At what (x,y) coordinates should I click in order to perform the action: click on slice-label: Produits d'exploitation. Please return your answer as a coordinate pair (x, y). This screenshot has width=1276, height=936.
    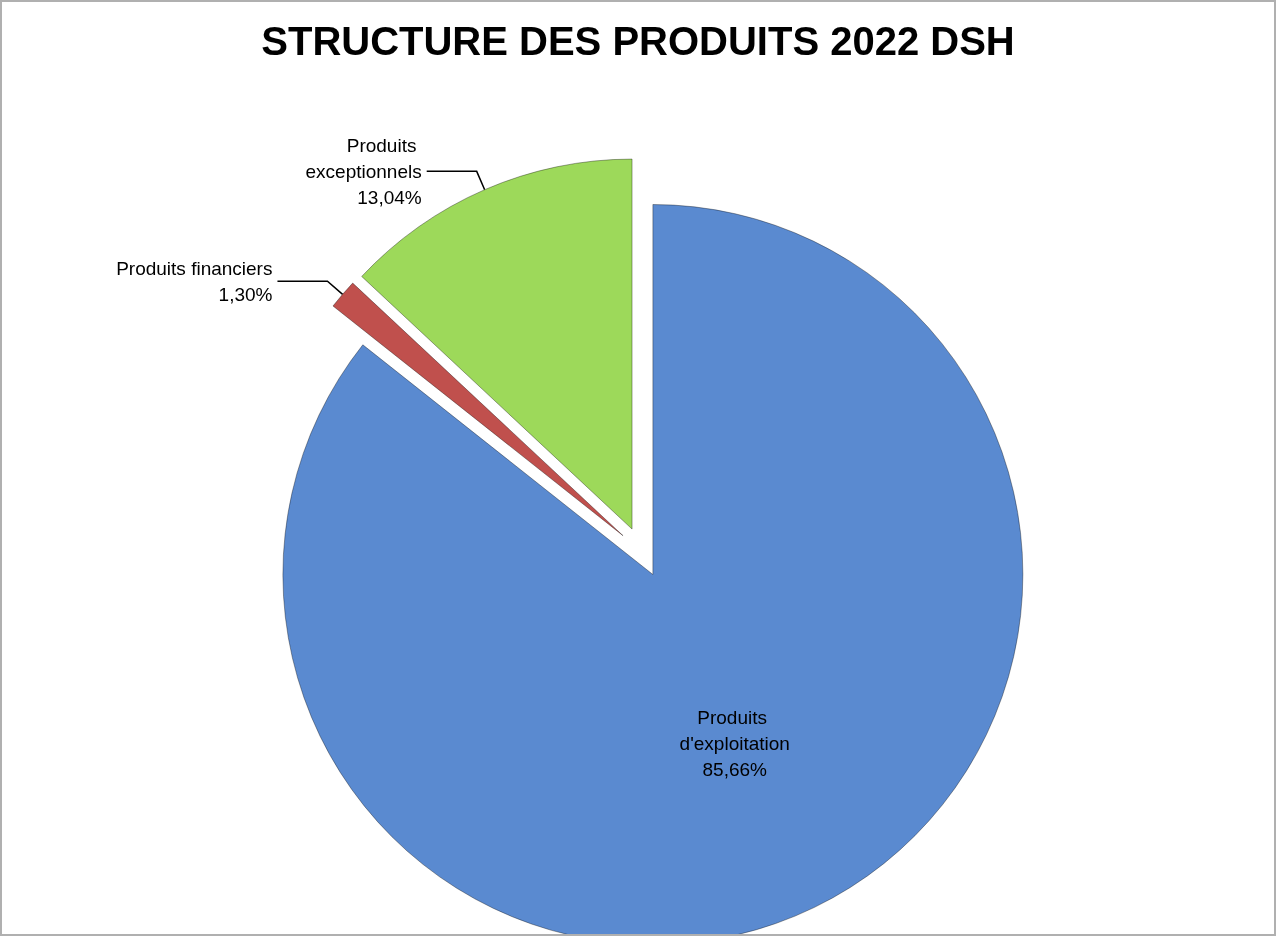
    Looking at the image, I should click on (734, 731).